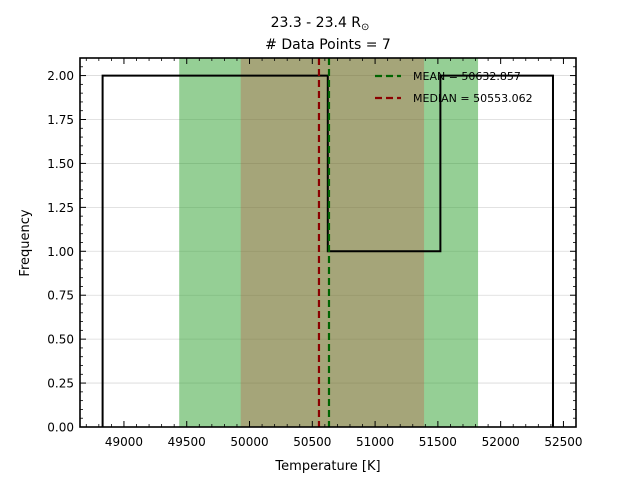 The width and height of the screenshot is (640, 480). Describe the element at coordinates (60, 208) in the screenshot. I see `y-tick-label-5: 1.25` at that location.